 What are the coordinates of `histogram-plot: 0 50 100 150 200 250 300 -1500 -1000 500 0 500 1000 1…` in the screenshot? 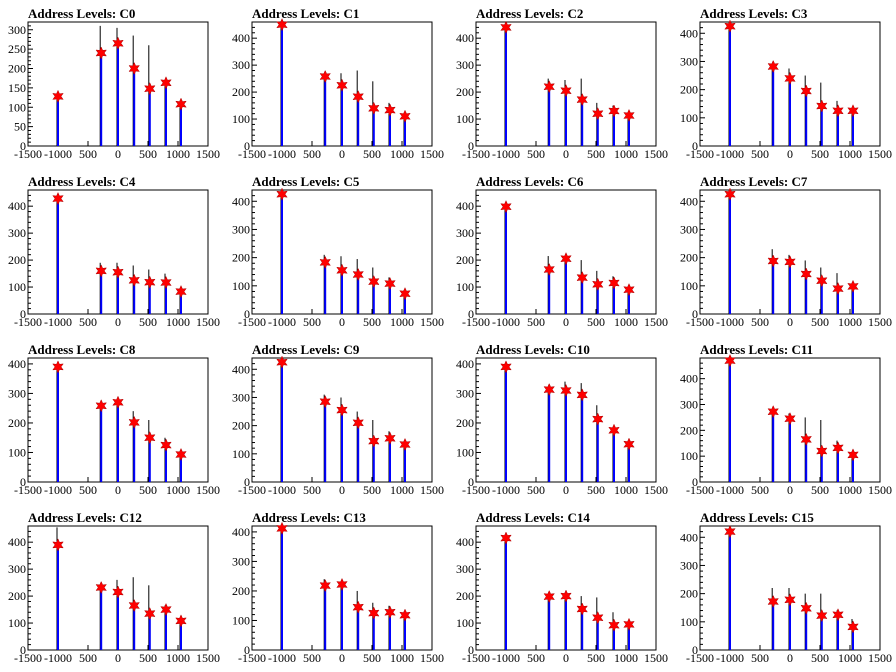 It's located at (114, 91).